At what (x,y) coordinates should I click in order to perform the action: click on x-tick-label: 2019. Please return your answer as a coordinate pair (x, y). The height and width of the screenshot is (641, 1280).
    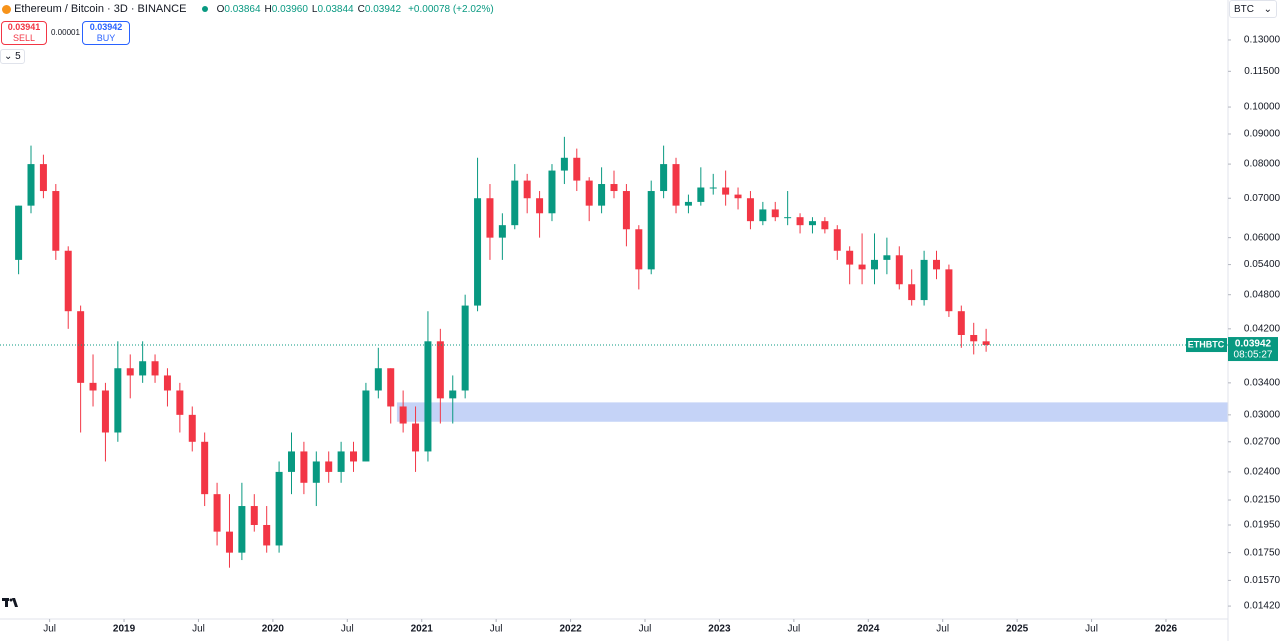
    Looking at the image, I should click on (124, 629).